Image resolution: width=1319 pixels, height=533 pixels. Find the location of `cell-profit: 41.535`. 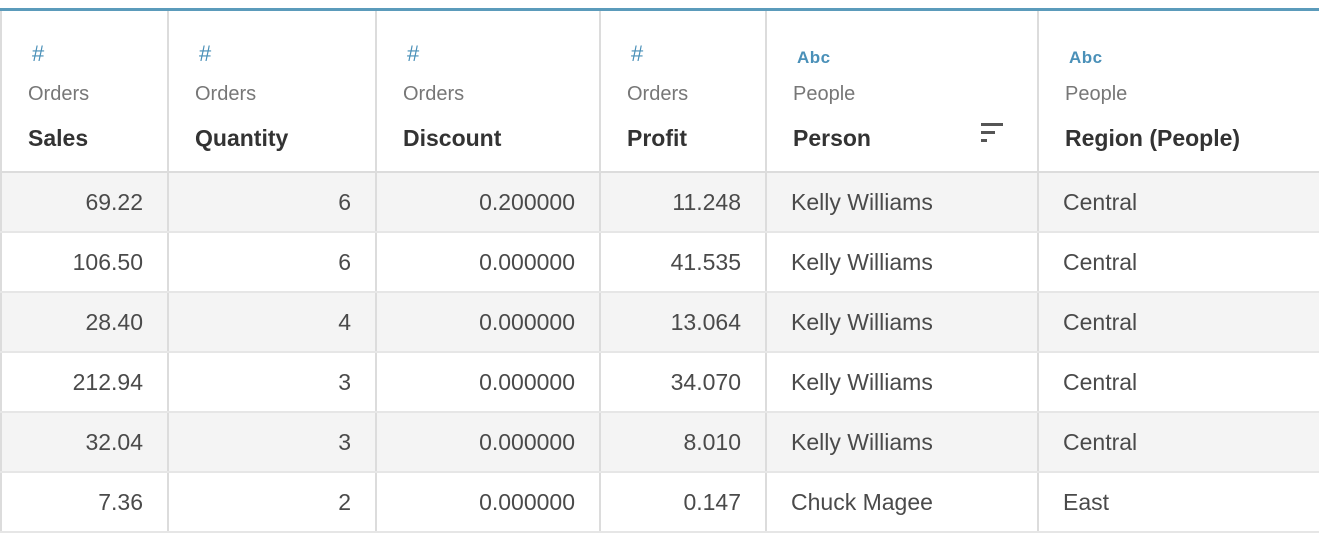

cell-profit: 41.535 is located at coordinates (683, 262).